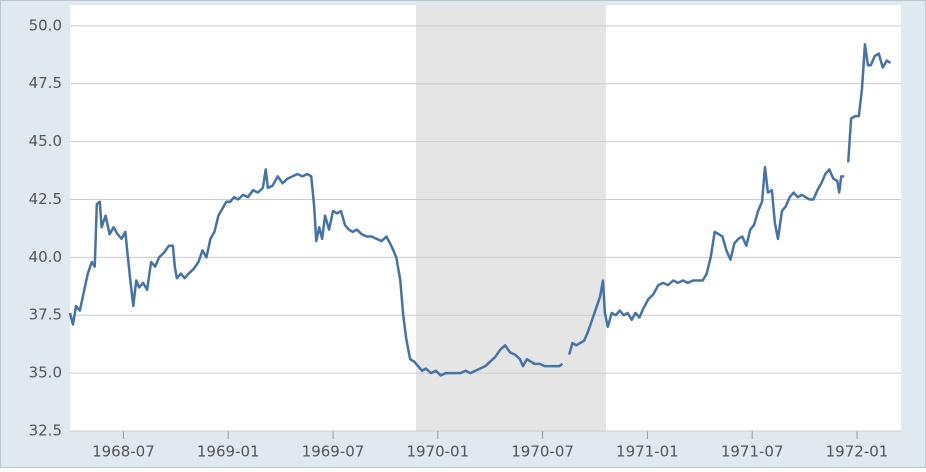  What do you see at coordinates (45, 141) in the screenshot?
I see `y-tick-label: 45.0` at bounding box center [45, 141].